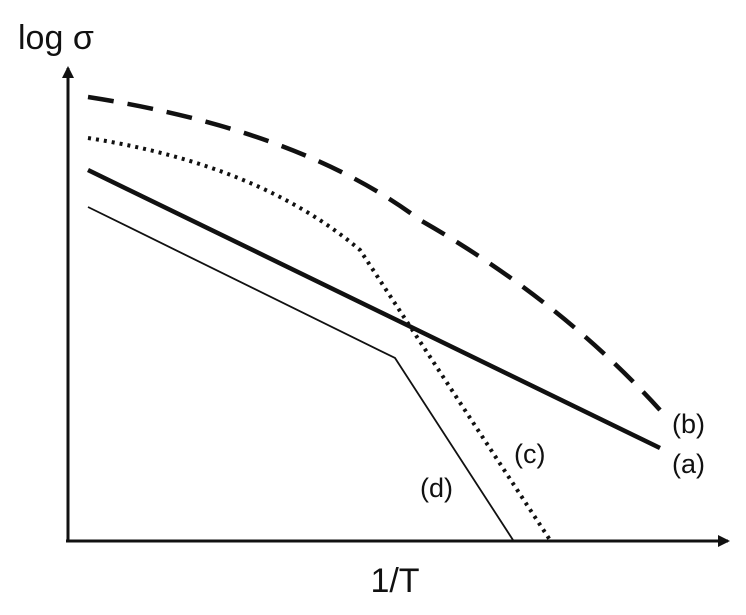 This screenshot has width=746, height=615. I want to click on x-axis-title: 1/T, so click(394, 581).